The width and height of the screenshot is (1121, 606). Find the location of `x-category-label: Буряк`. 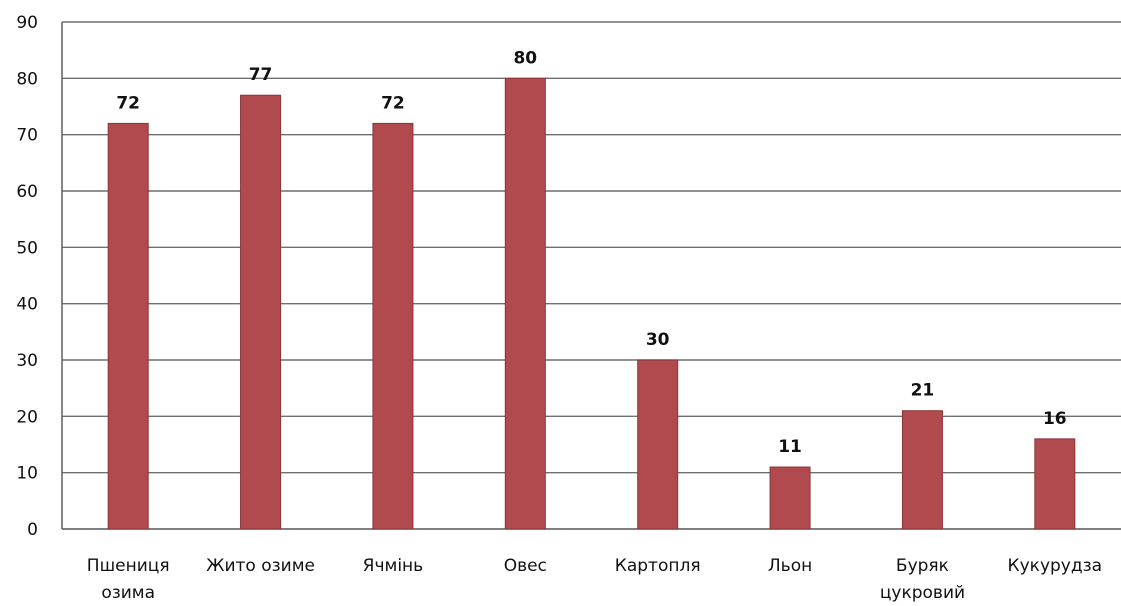

x-category-label: Буряк is located at coordinates (922, 566).